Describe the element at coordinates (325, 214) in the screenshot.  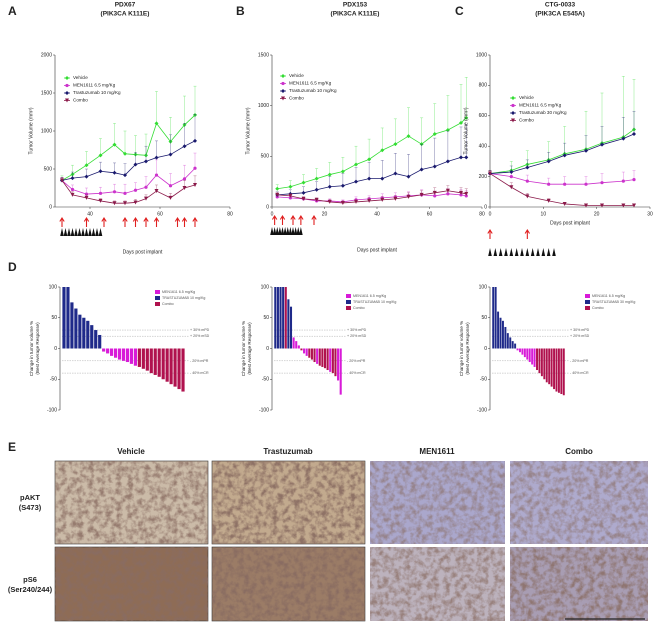
I see `x-tick-label: 20` at that location.